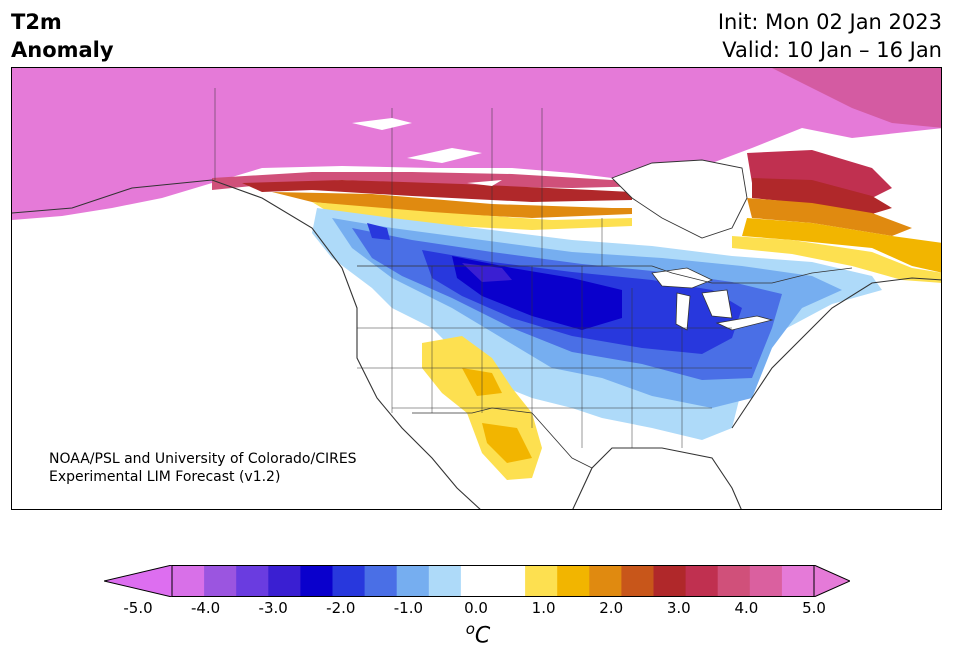  Describe the element at coordinates (437, 191) in the screenshot. I see `anomaly-region-red-band` at that location.